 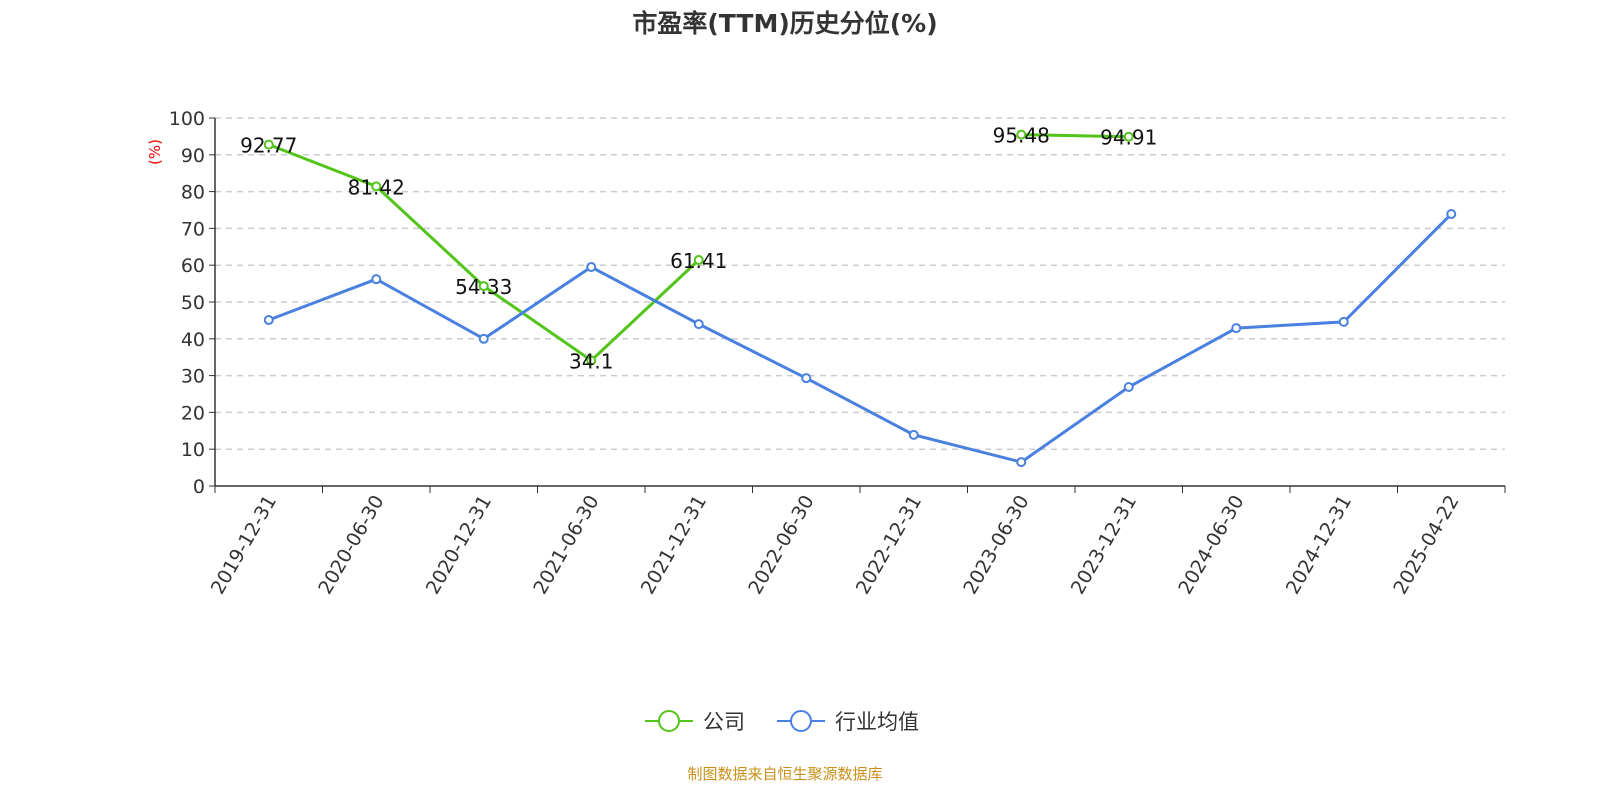 I want to click on x-tick-label: 2019-12-31, so click(x=244, y=545).